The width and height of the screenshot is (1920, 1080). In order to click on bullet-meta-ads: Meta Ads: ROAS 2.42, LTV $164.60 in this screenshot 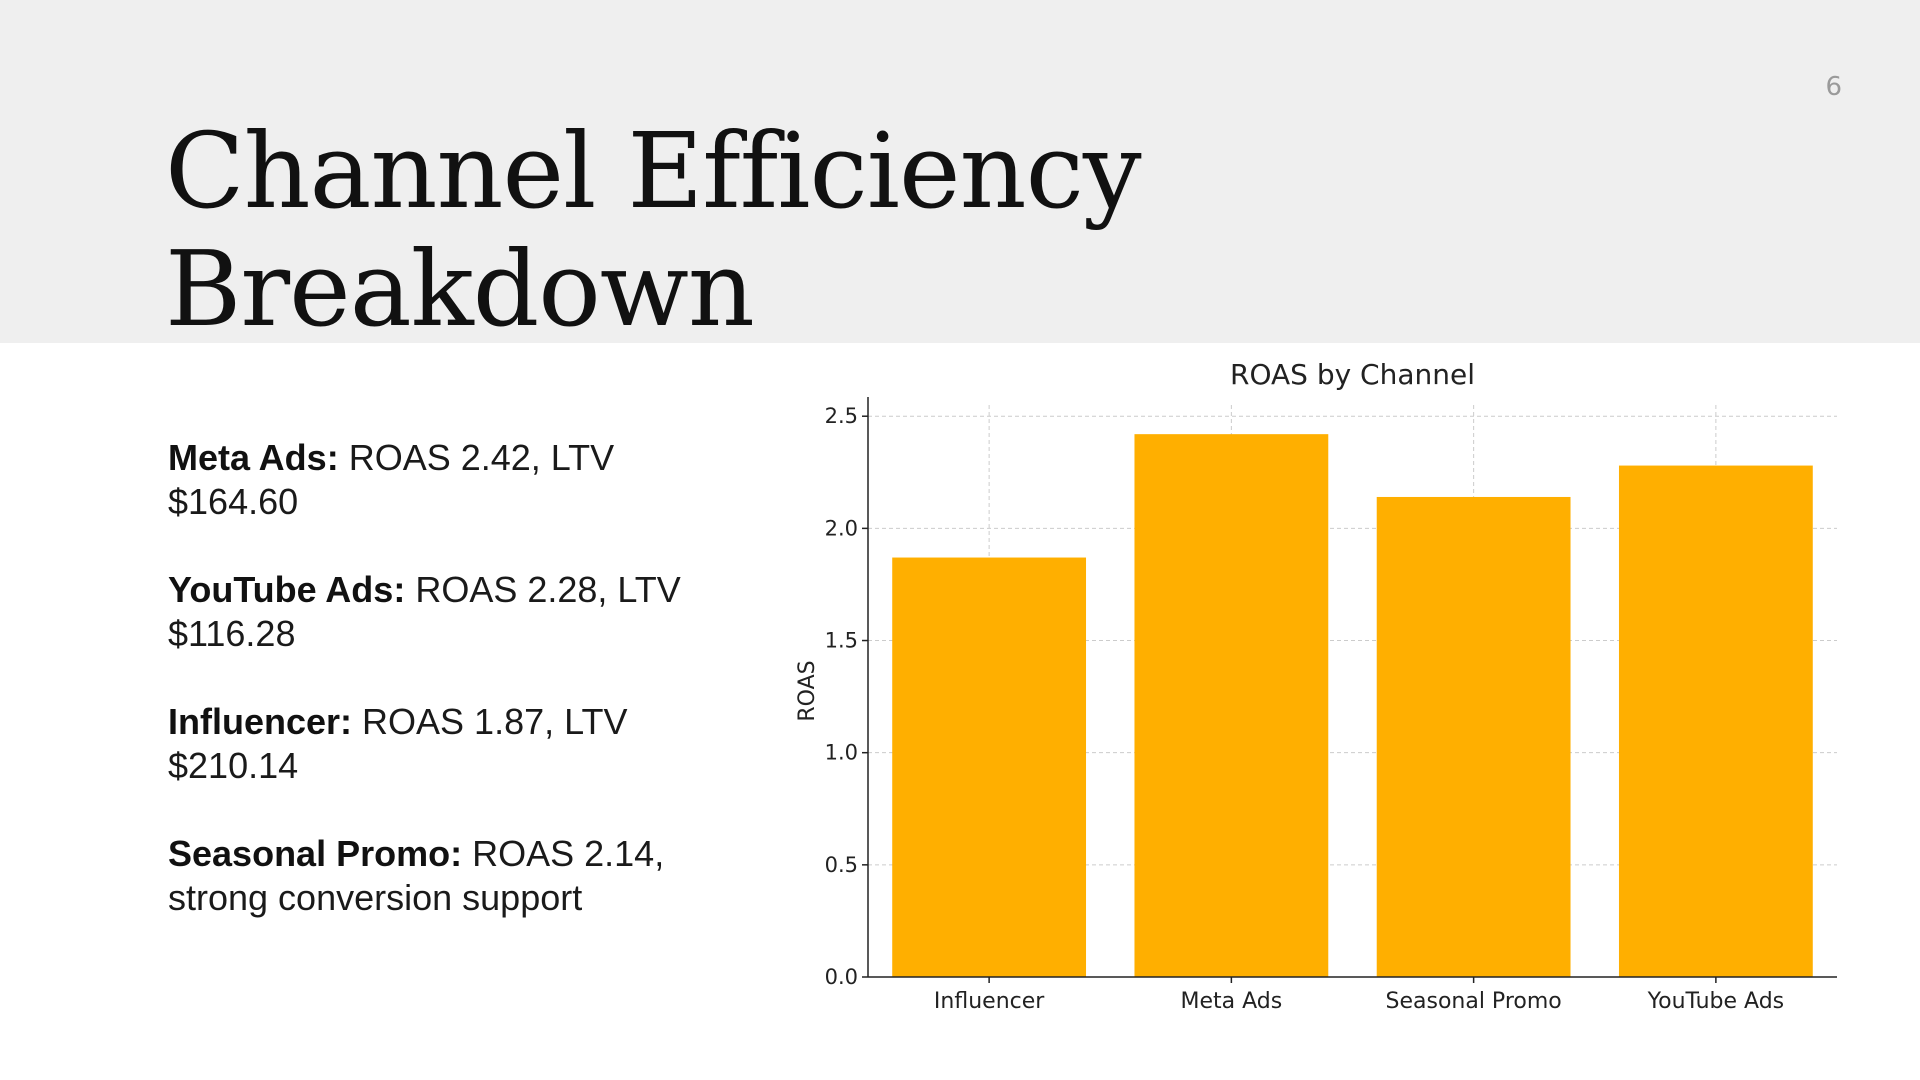, I will do `click(448, 480)`.